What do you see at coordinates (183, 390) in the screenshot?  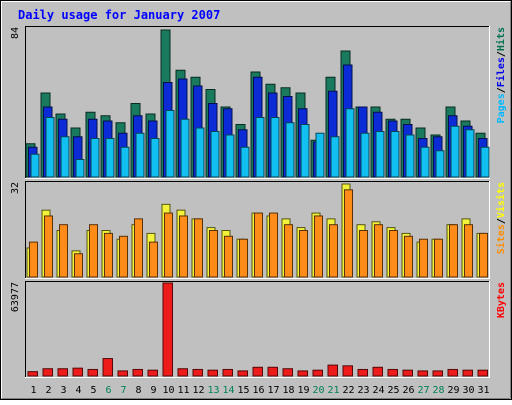 I see `day-label-11: 11` at bounding box center [183, 390].